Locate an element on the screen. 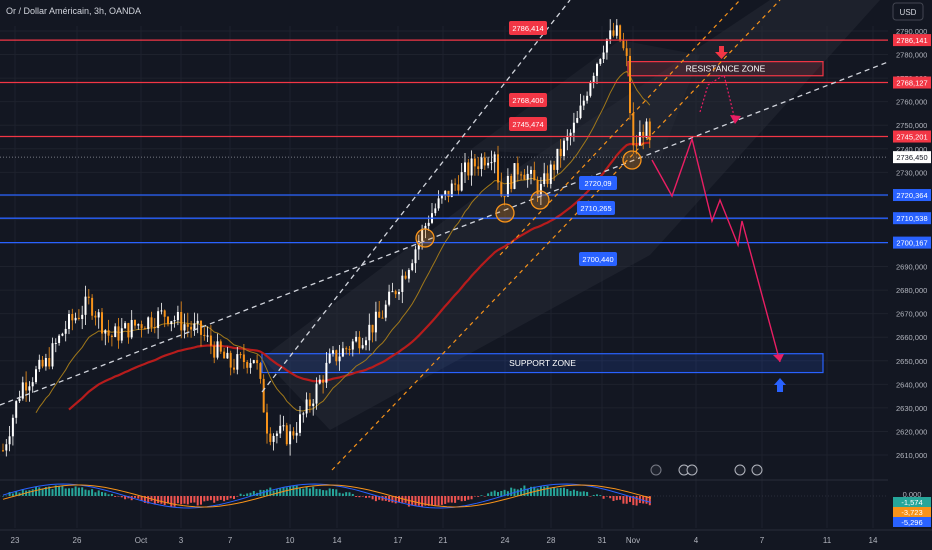  price-tick-label: 2780,000 is located at coordinates (911, 55).